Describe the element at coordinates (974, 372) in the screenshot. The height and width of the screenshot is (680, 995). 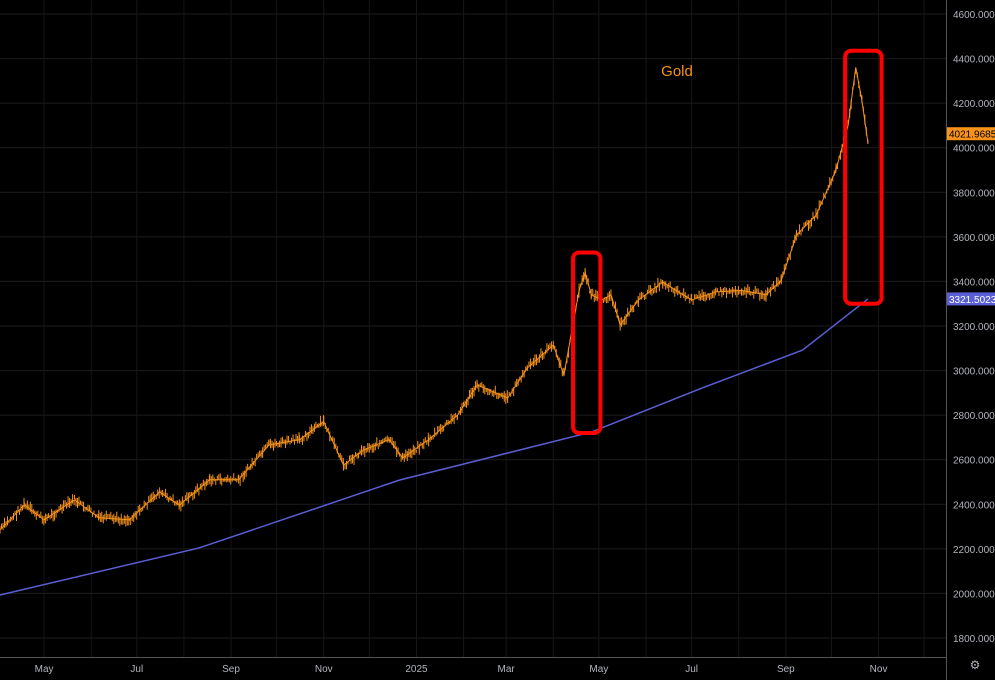
I see `y-tick-label: 3000.0000` at that location.